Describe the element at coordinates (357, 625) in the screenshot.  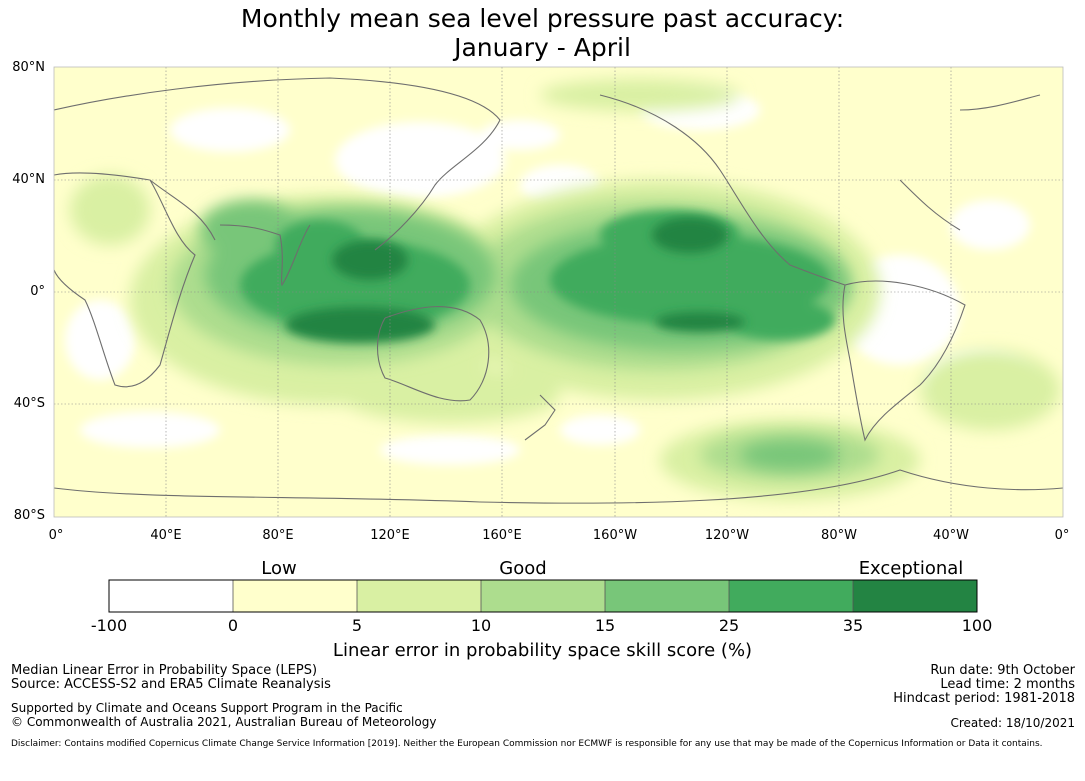
I see `colorbar-tick: 5` at that location.